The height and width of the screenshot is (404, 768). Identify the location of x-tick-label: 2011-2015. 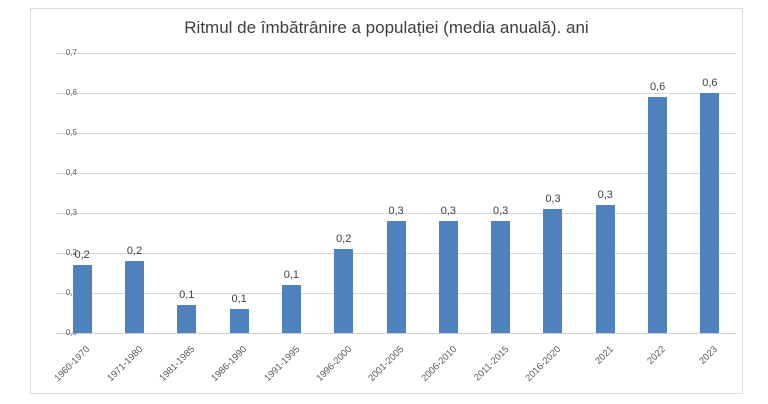
(491, 364).